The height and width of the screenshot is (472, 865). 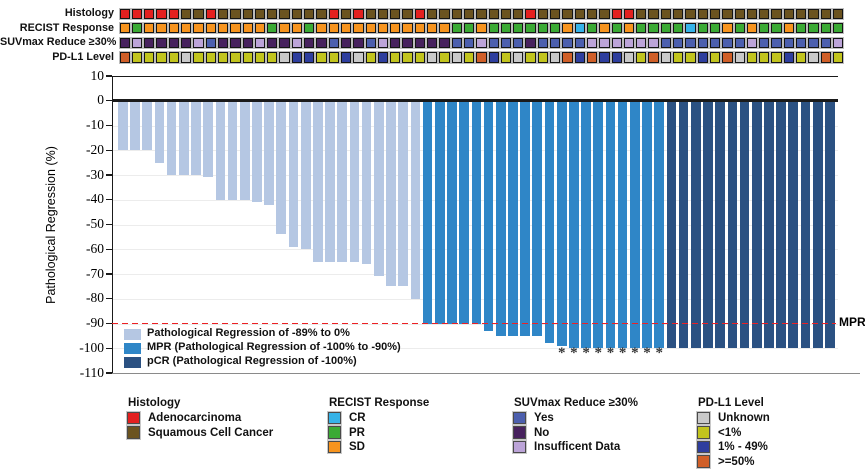 I want to click on y-tick-label: -80, so click(x=95, y=298).